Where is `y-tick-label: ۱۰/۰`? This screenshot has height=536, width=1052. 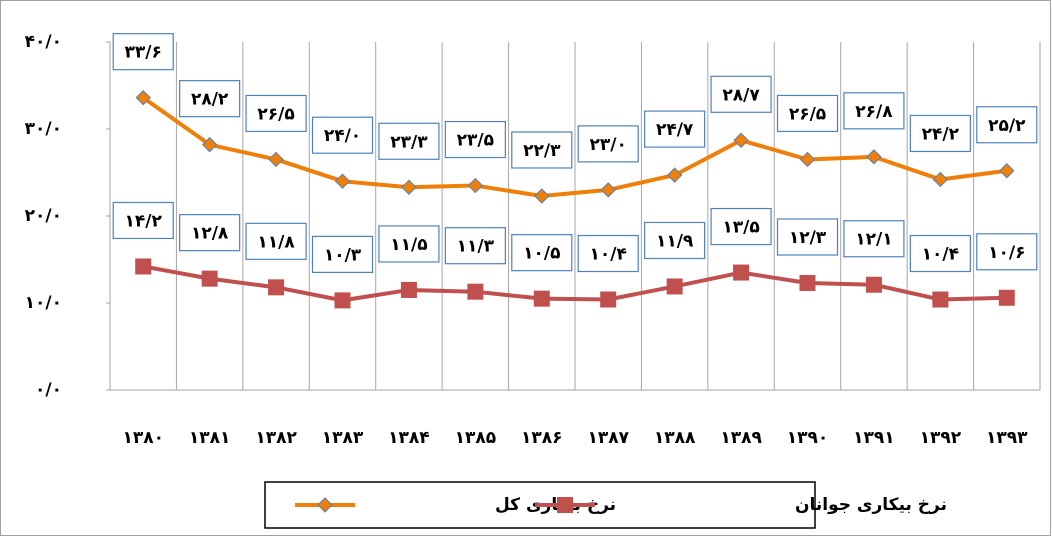
y-tick-label: ۱۰/۰ is located at coordinates (43, 303).